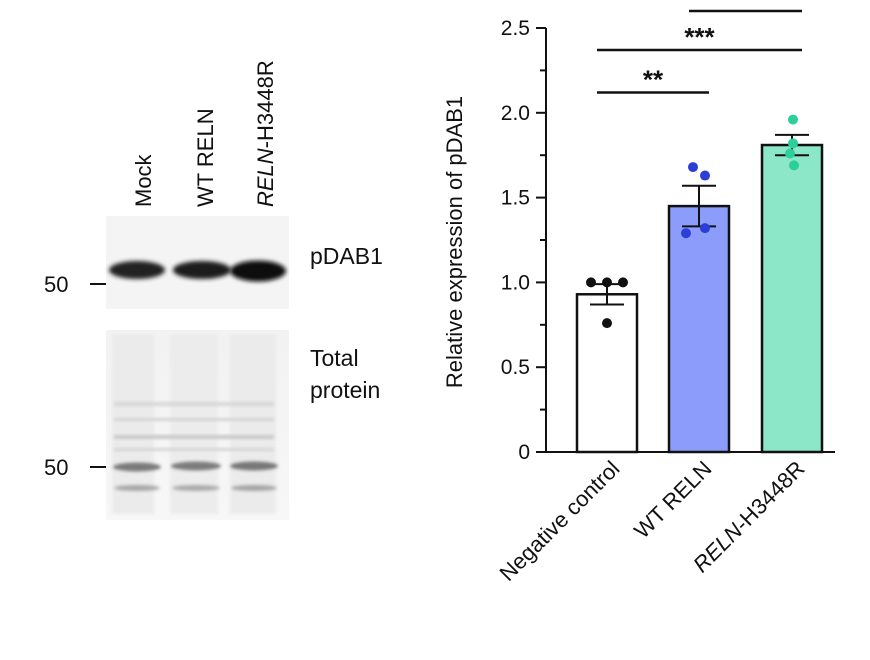 This screenshot has height=660, width=870. I want to click on marker-label-total-protein: 50, so click(56, 467).